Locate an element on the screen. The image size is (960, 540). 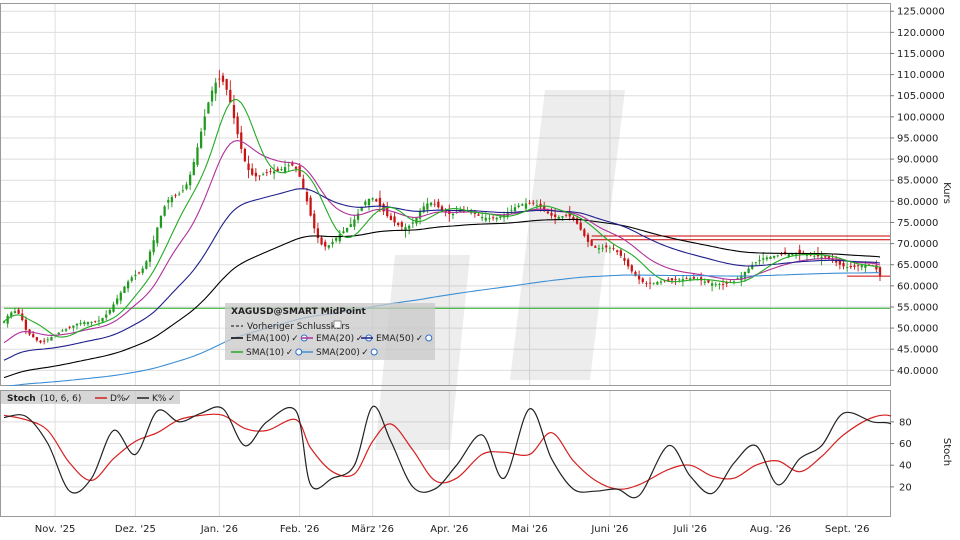
stoch-tick-label: 40 is located at coordinates (905, 466).